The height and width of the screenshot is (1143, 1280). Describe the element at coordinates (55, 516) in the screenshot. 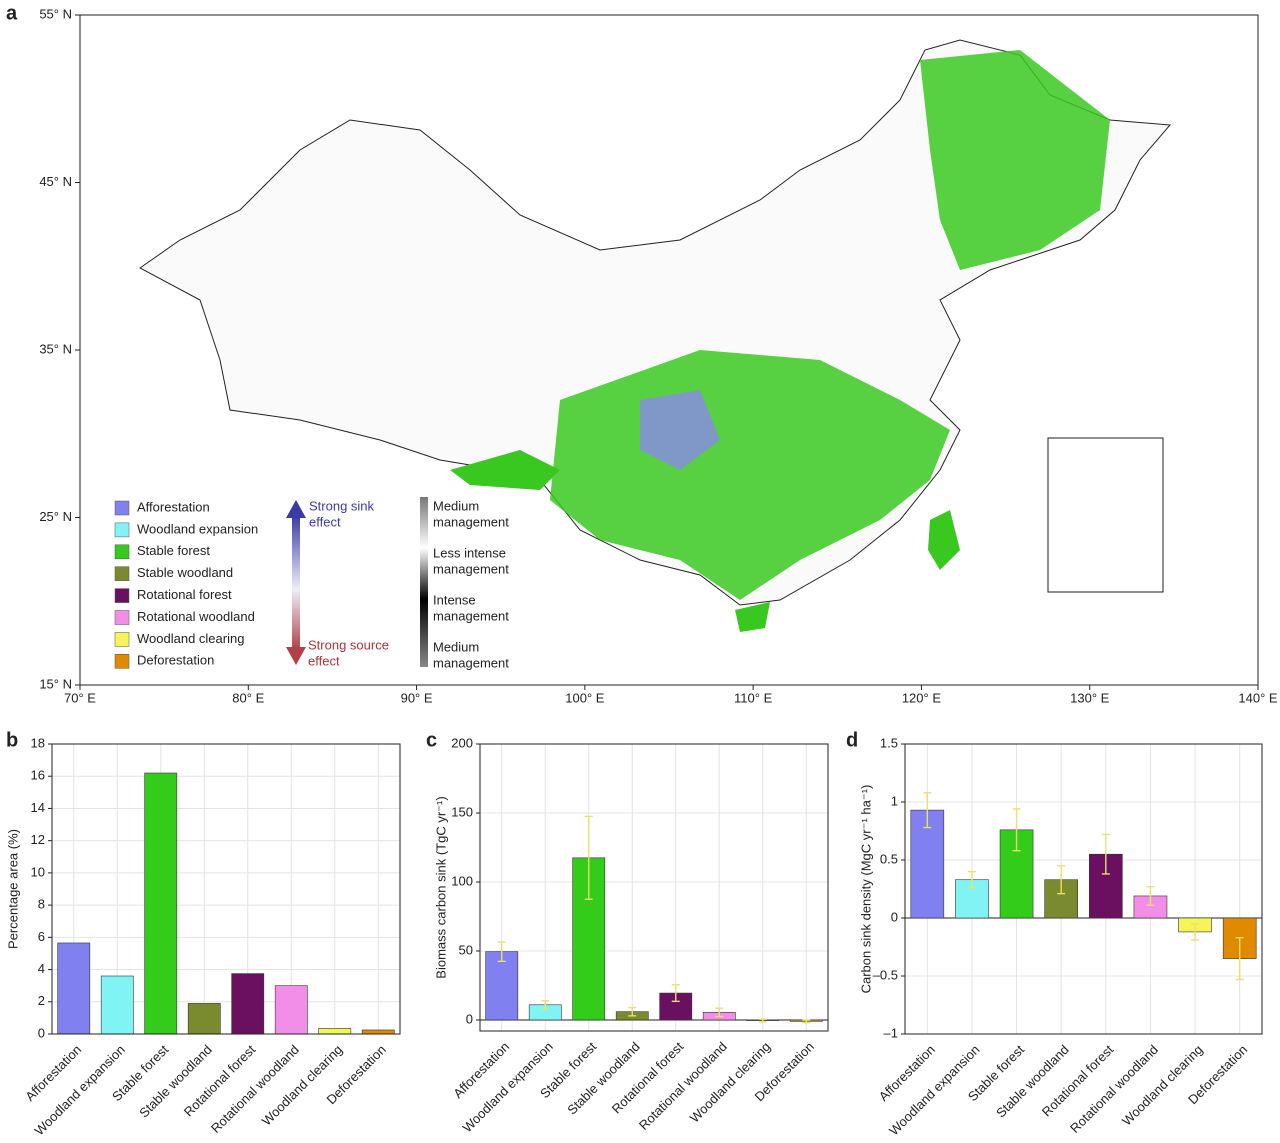

I see `y-tick-label: 25° N` at that location.